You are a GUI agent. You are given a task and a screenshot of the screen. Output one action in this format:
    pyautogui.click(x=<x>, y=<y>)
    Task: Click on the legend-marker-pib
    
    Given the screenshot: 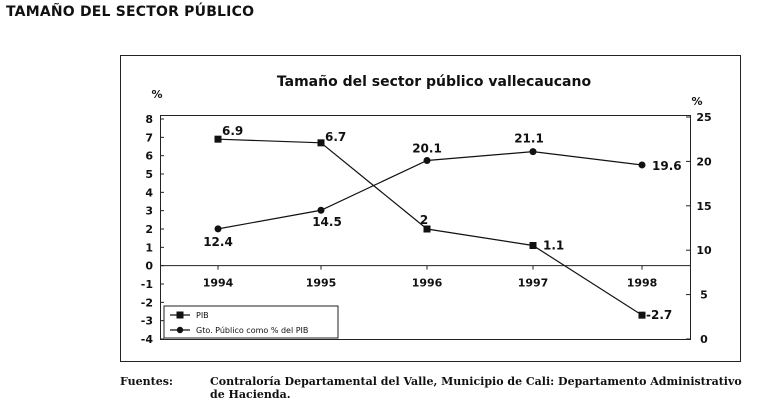 What is the action you would take?
    pyautogui.click(x=180, y=315)
    